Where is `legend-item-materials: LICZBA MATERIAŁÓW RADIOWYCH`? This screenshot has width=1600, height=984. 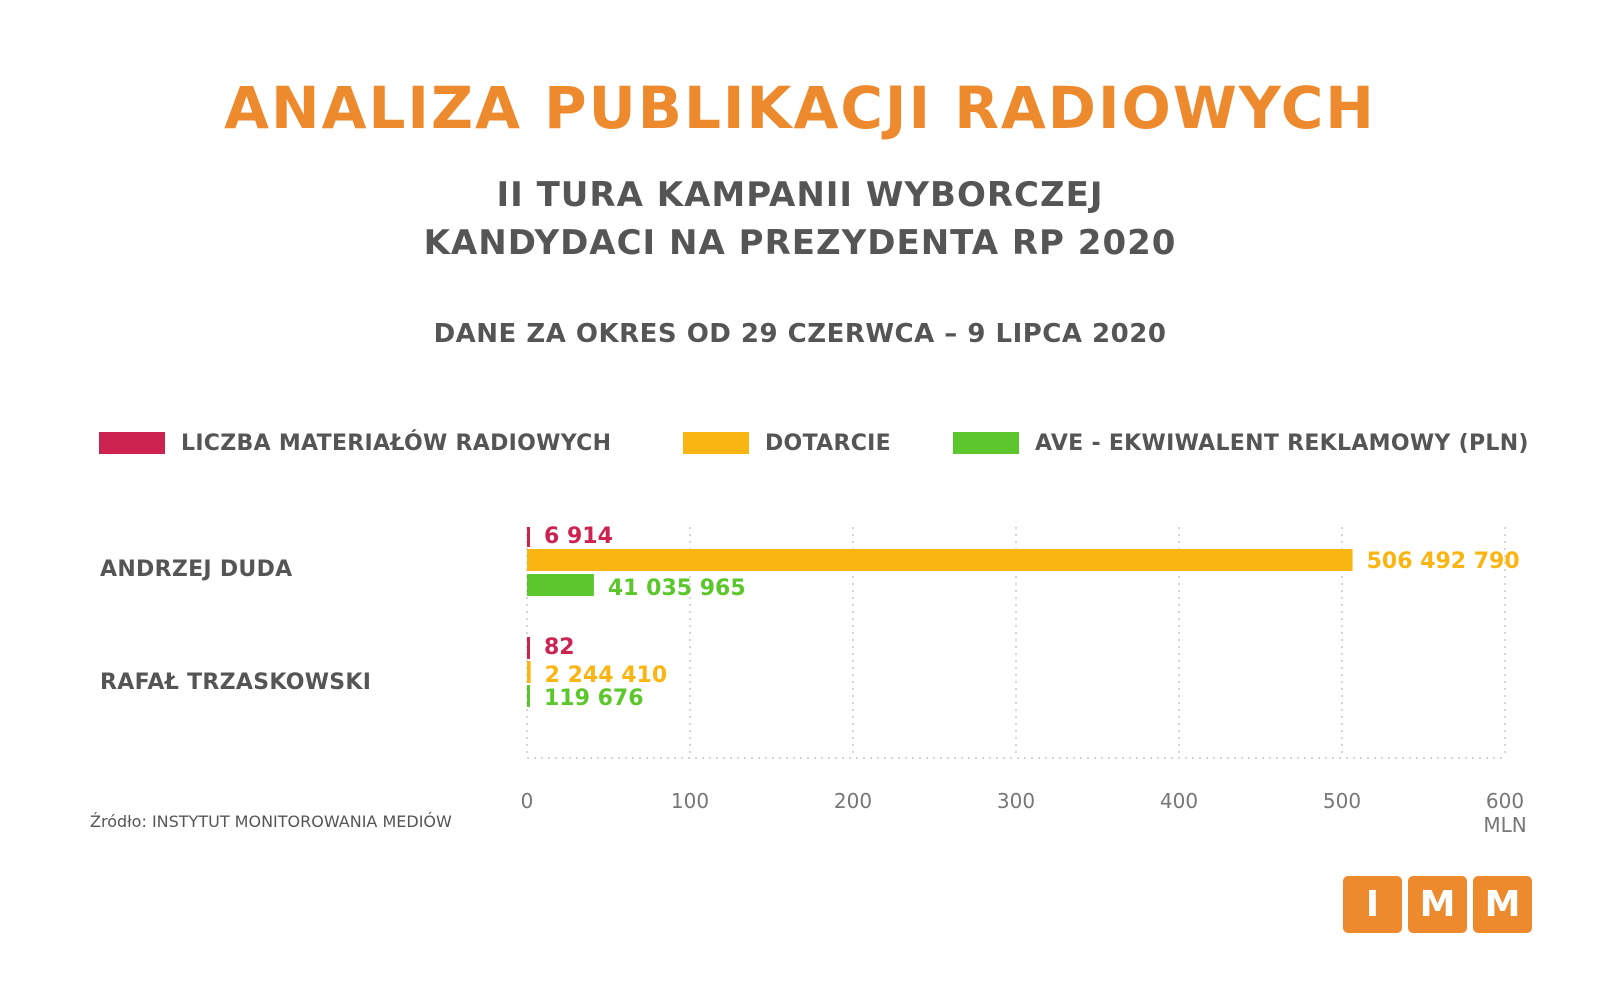
legend-item-materials: LICZBA MATERIAŁÓW RADIOWYCH is located at coordinates (355, 443).